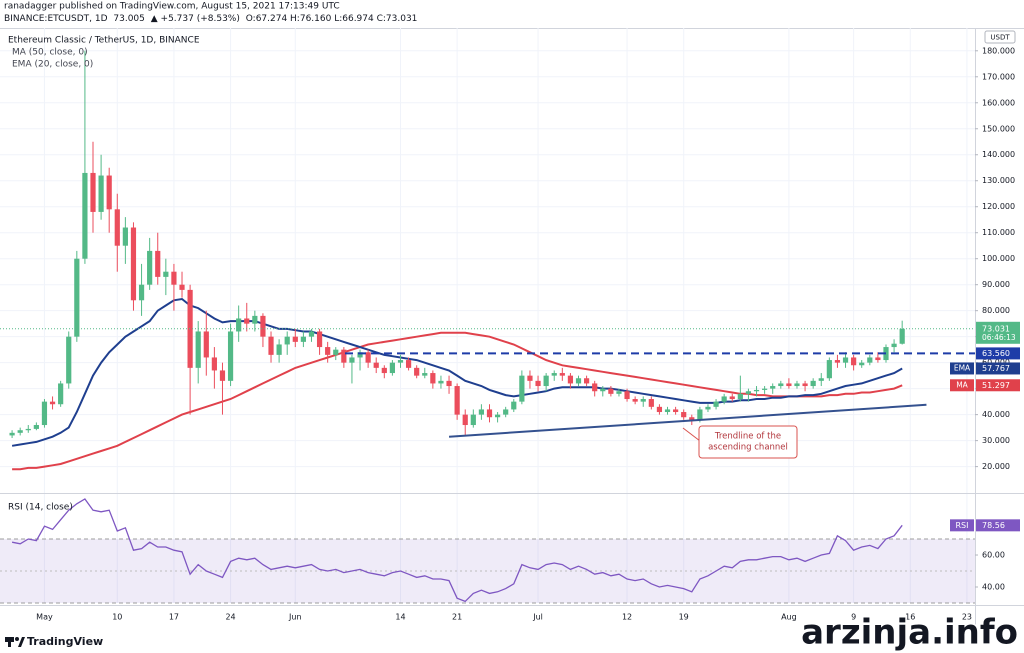 The width and height of the screenshot is (1024, 653). Describe the element at coordinates (457, 617) in the screenshot. I see `x-tick-label: 21` at that location.